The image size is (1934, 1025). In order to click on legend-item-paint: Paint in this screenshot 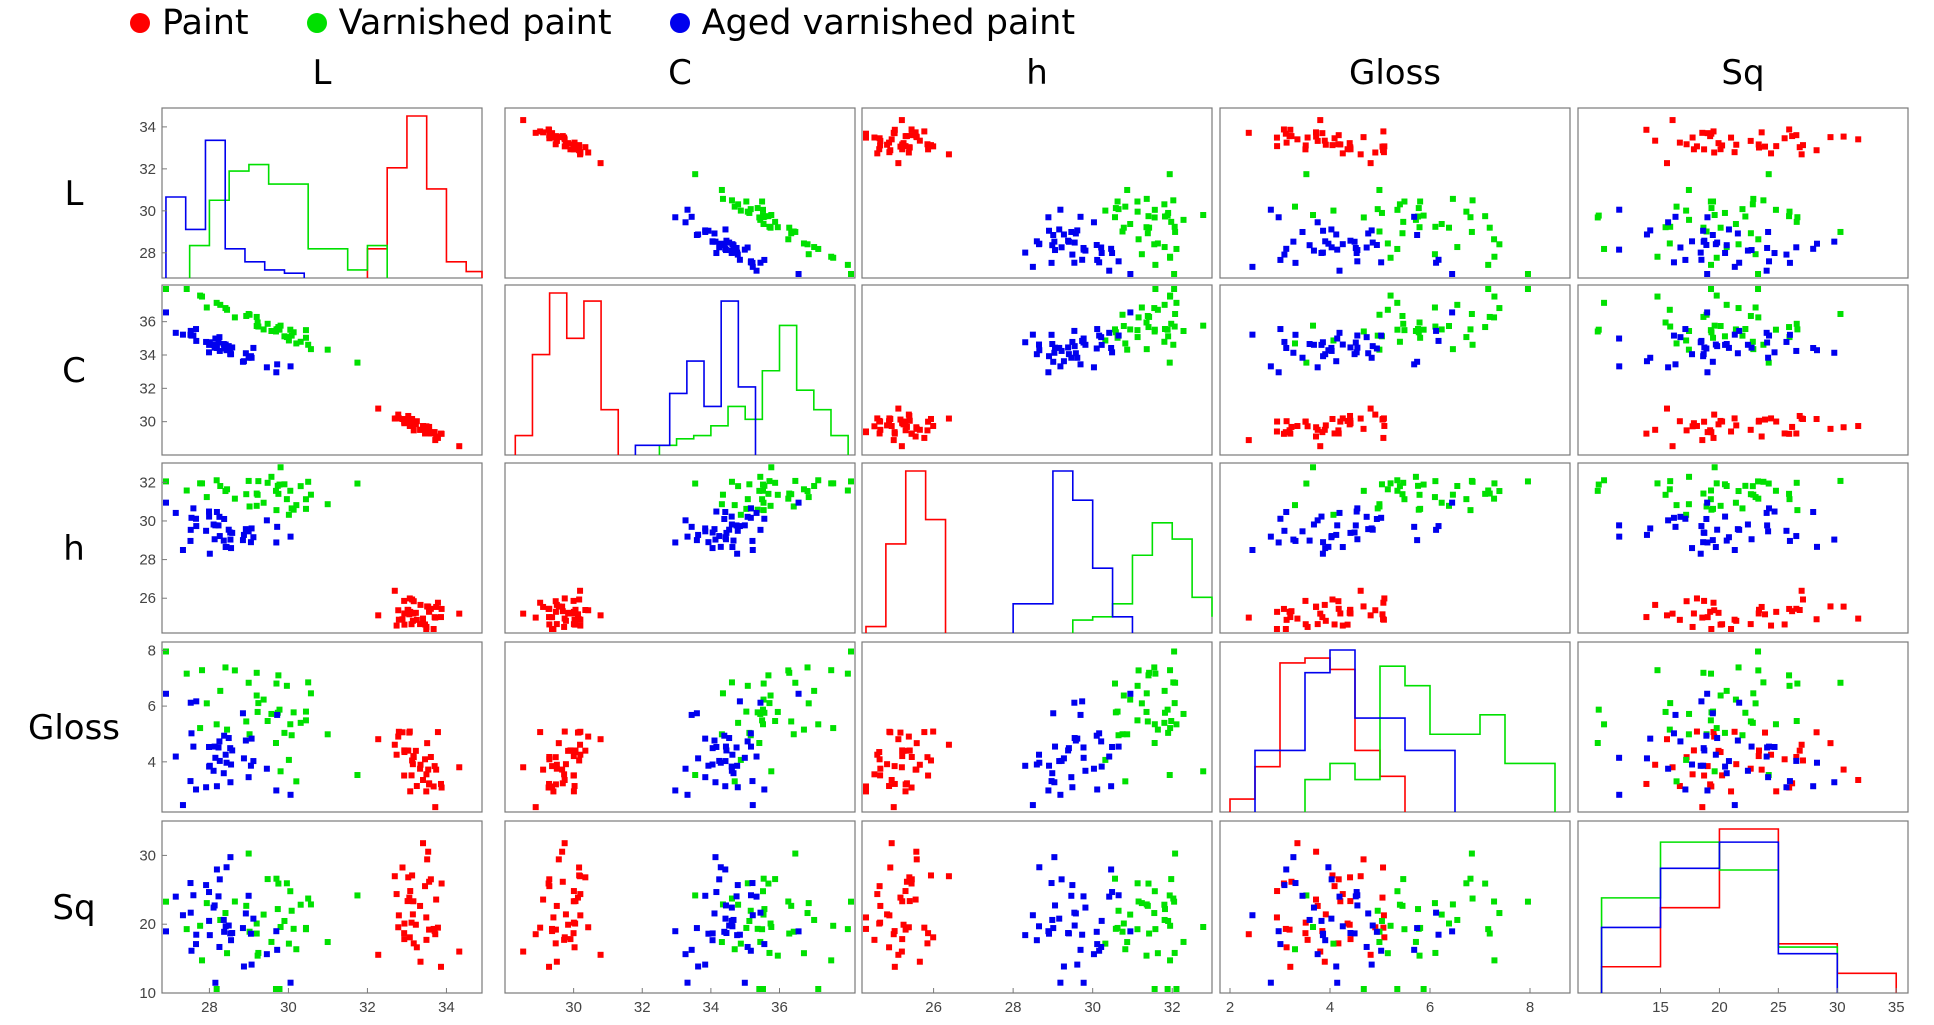, I will do `click(189, 23)`.